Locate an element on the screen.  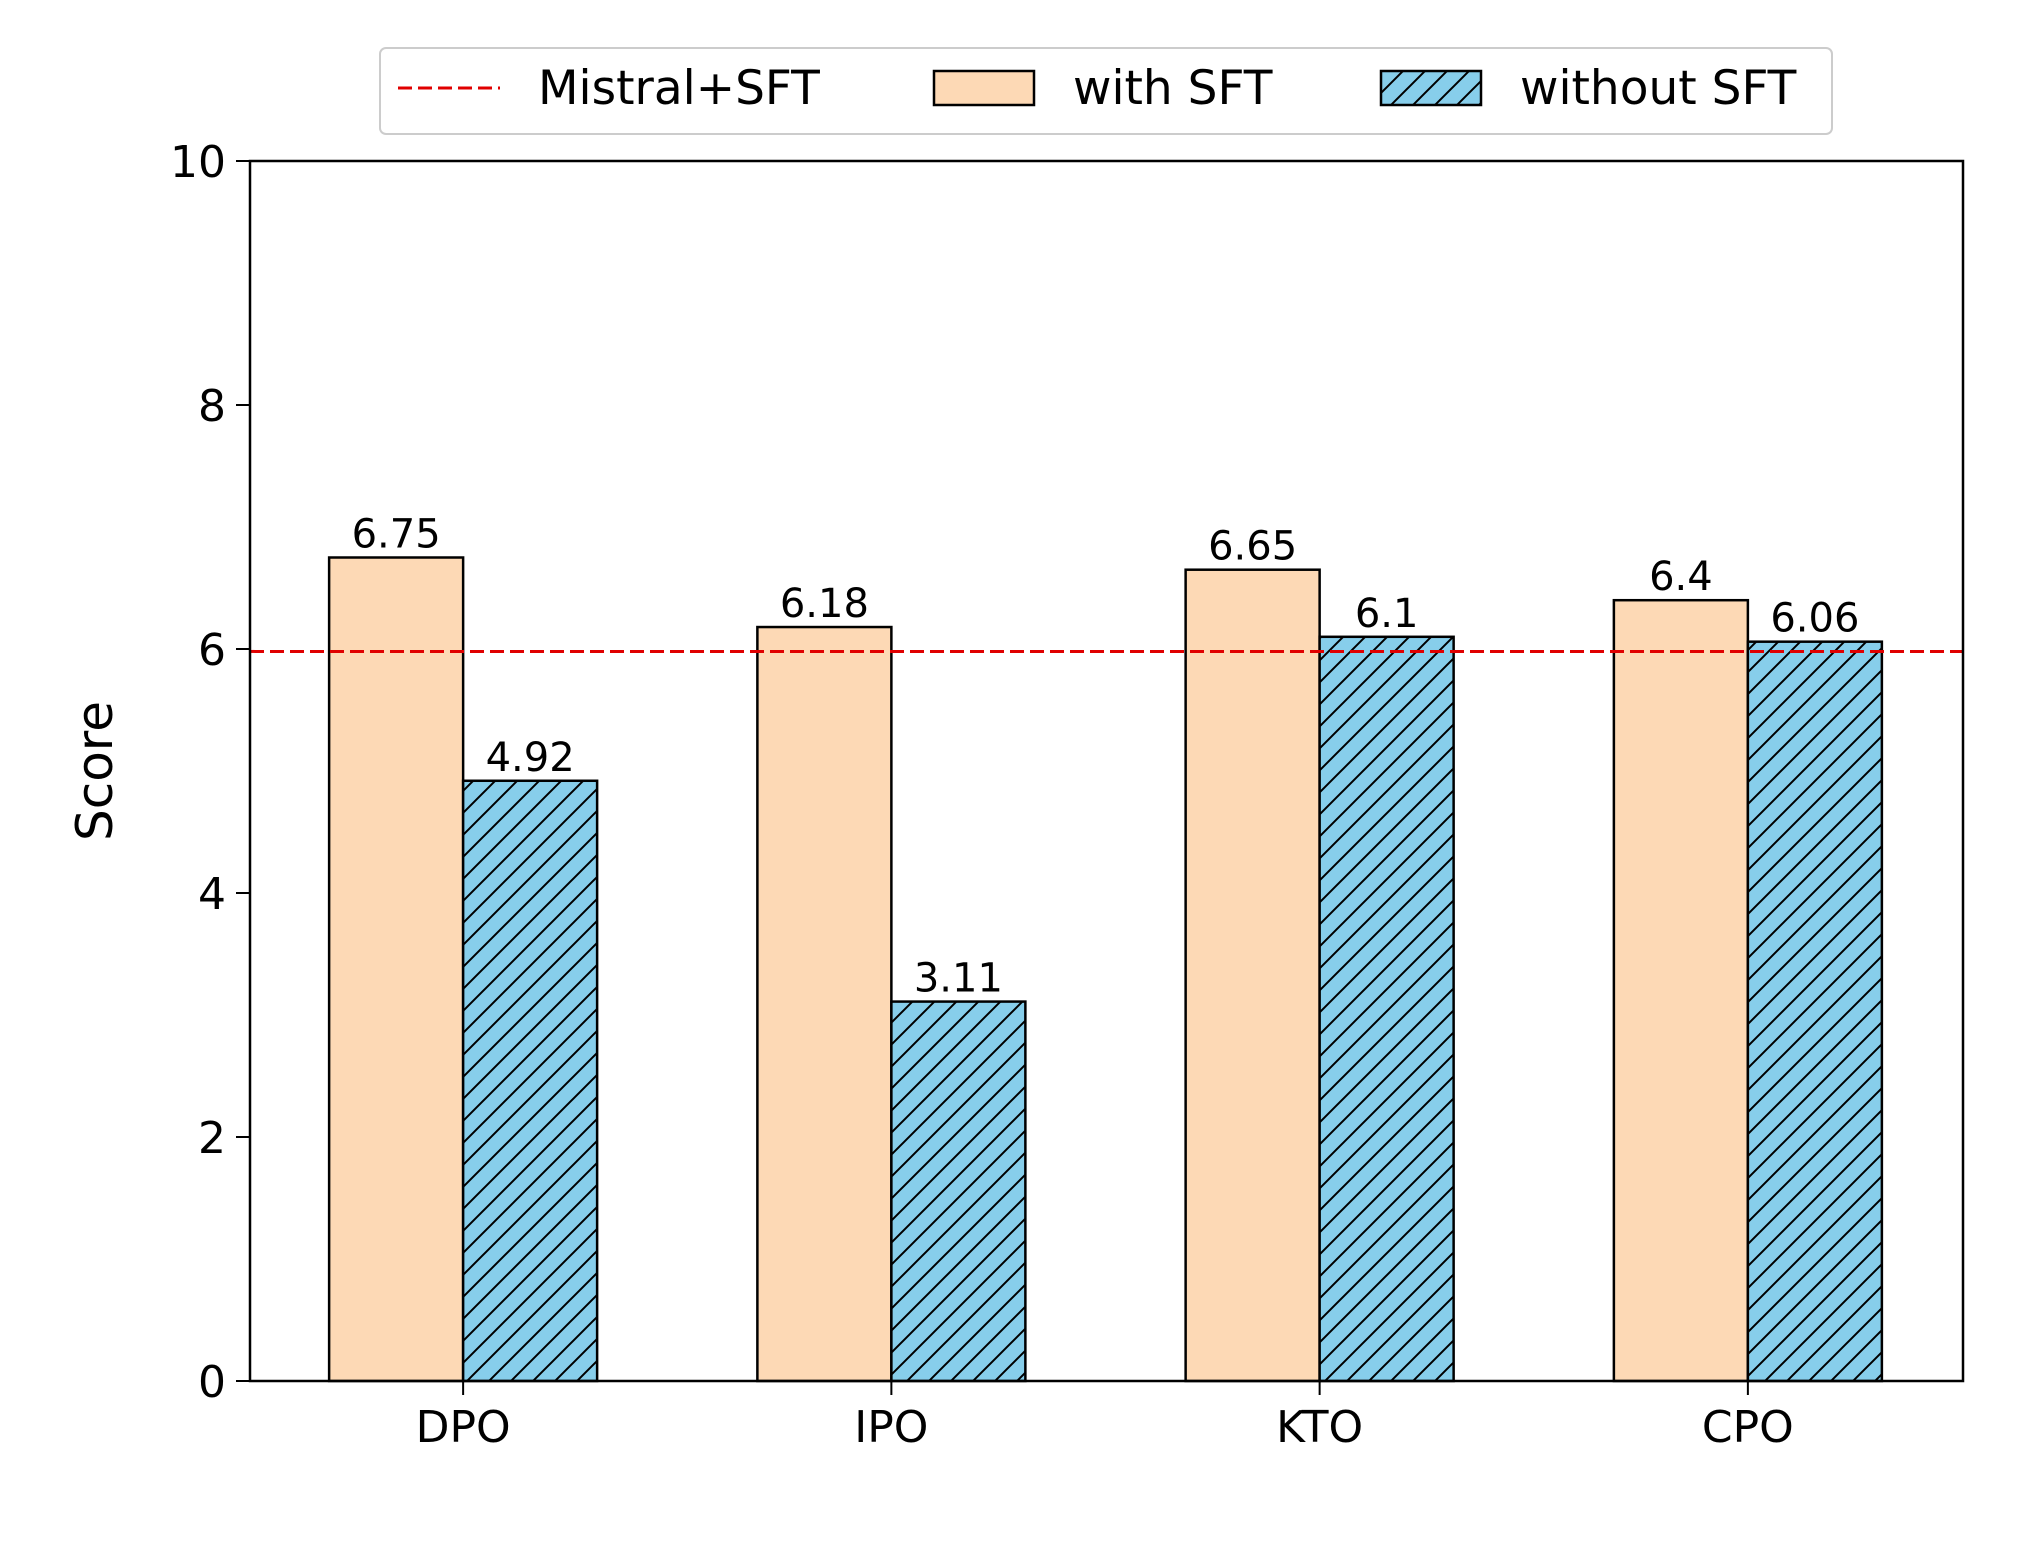
bar-data-label: 6.4 is located at coordinates (1681, 577).